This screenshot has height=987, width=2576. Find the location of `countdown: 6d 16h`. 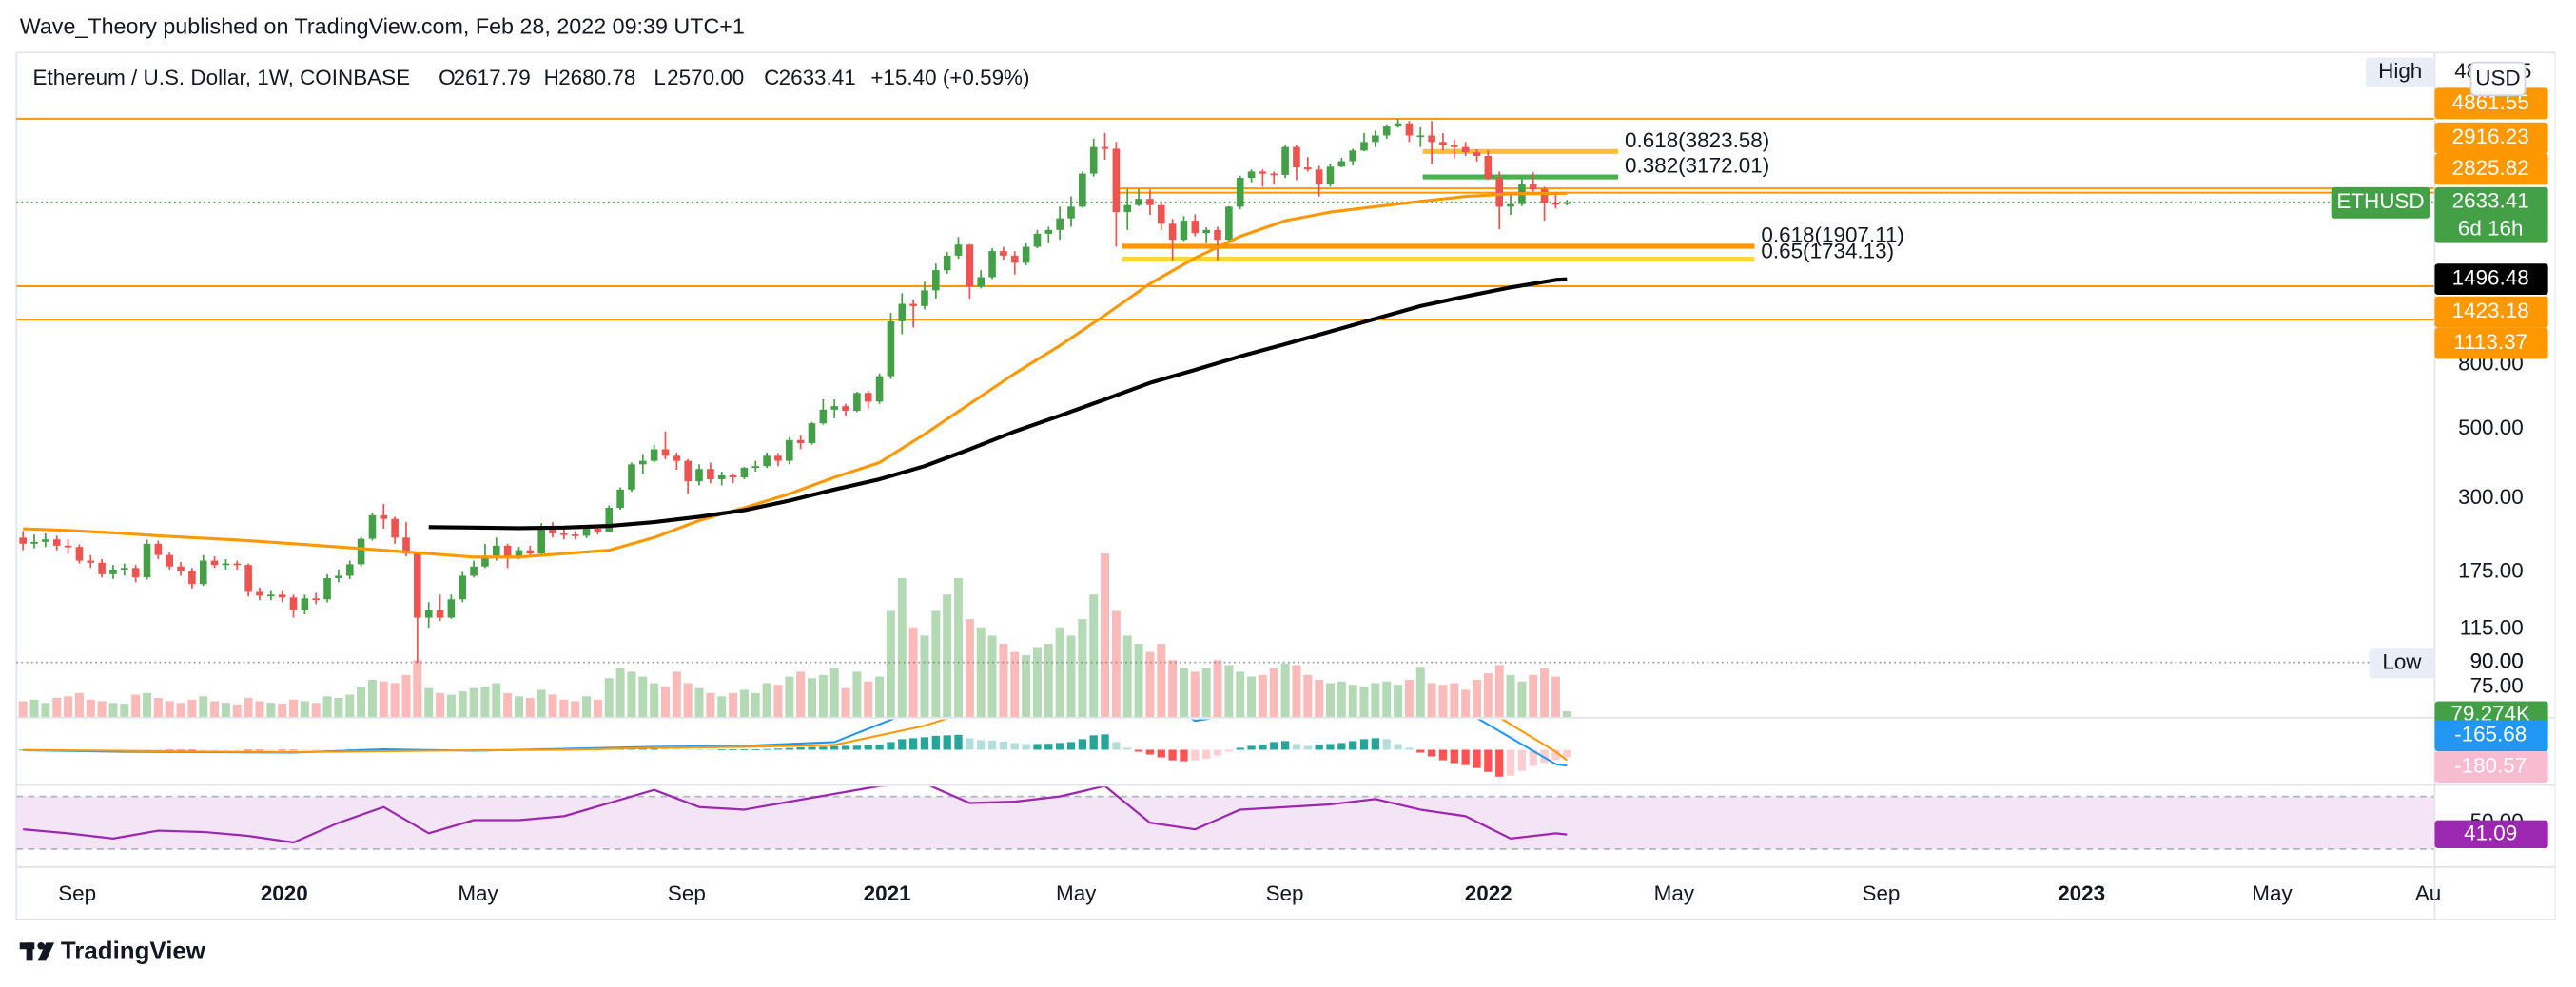

countdown: 6d 16h is located at coordinates (2491, 229).